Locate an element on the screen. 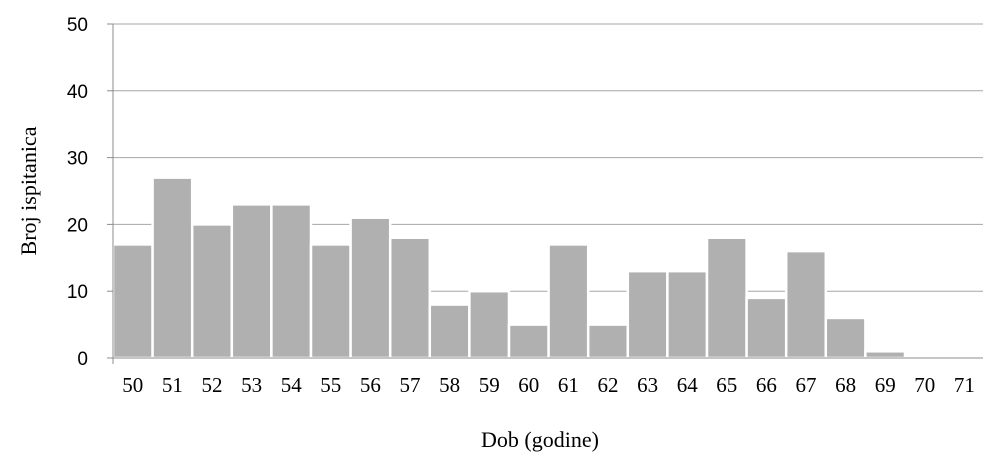 The image size is (984, 464). y-tick-label: 10 is located at coordinates (77, 292).